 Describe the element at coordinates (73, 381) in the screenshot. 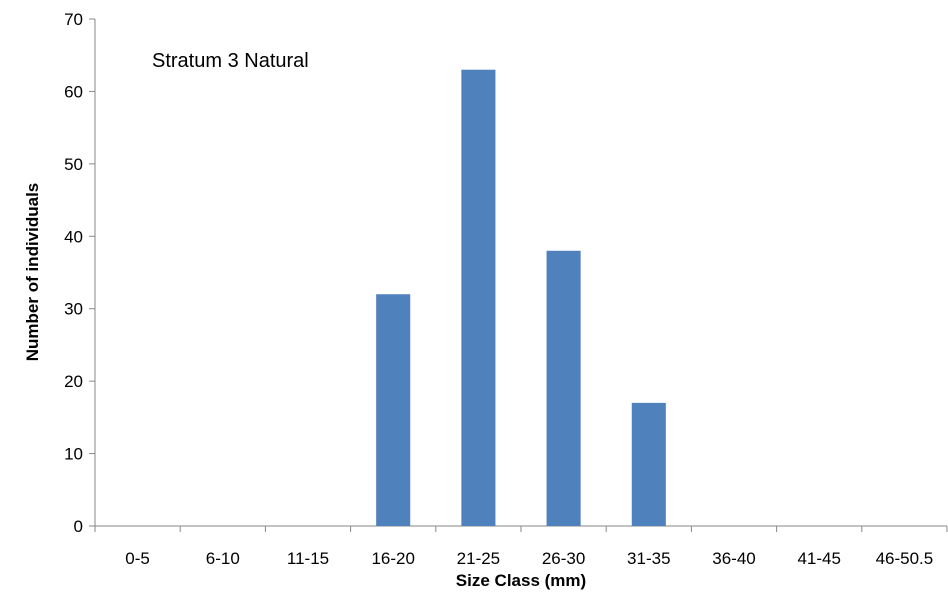

I see `y-tick-label: 20` at that location.